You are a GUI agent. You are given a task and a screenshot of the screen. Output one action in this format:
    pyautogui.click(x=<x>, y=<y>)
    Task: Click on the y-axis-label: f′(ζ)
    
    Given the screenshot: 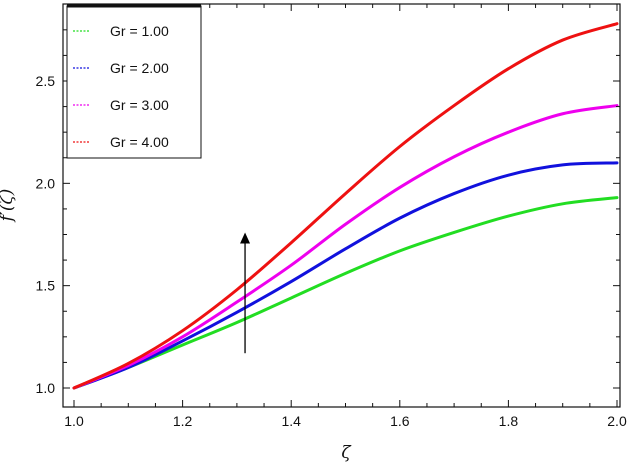 What is the action you would take?
    pyautogui.click(x=8, y=206)
    